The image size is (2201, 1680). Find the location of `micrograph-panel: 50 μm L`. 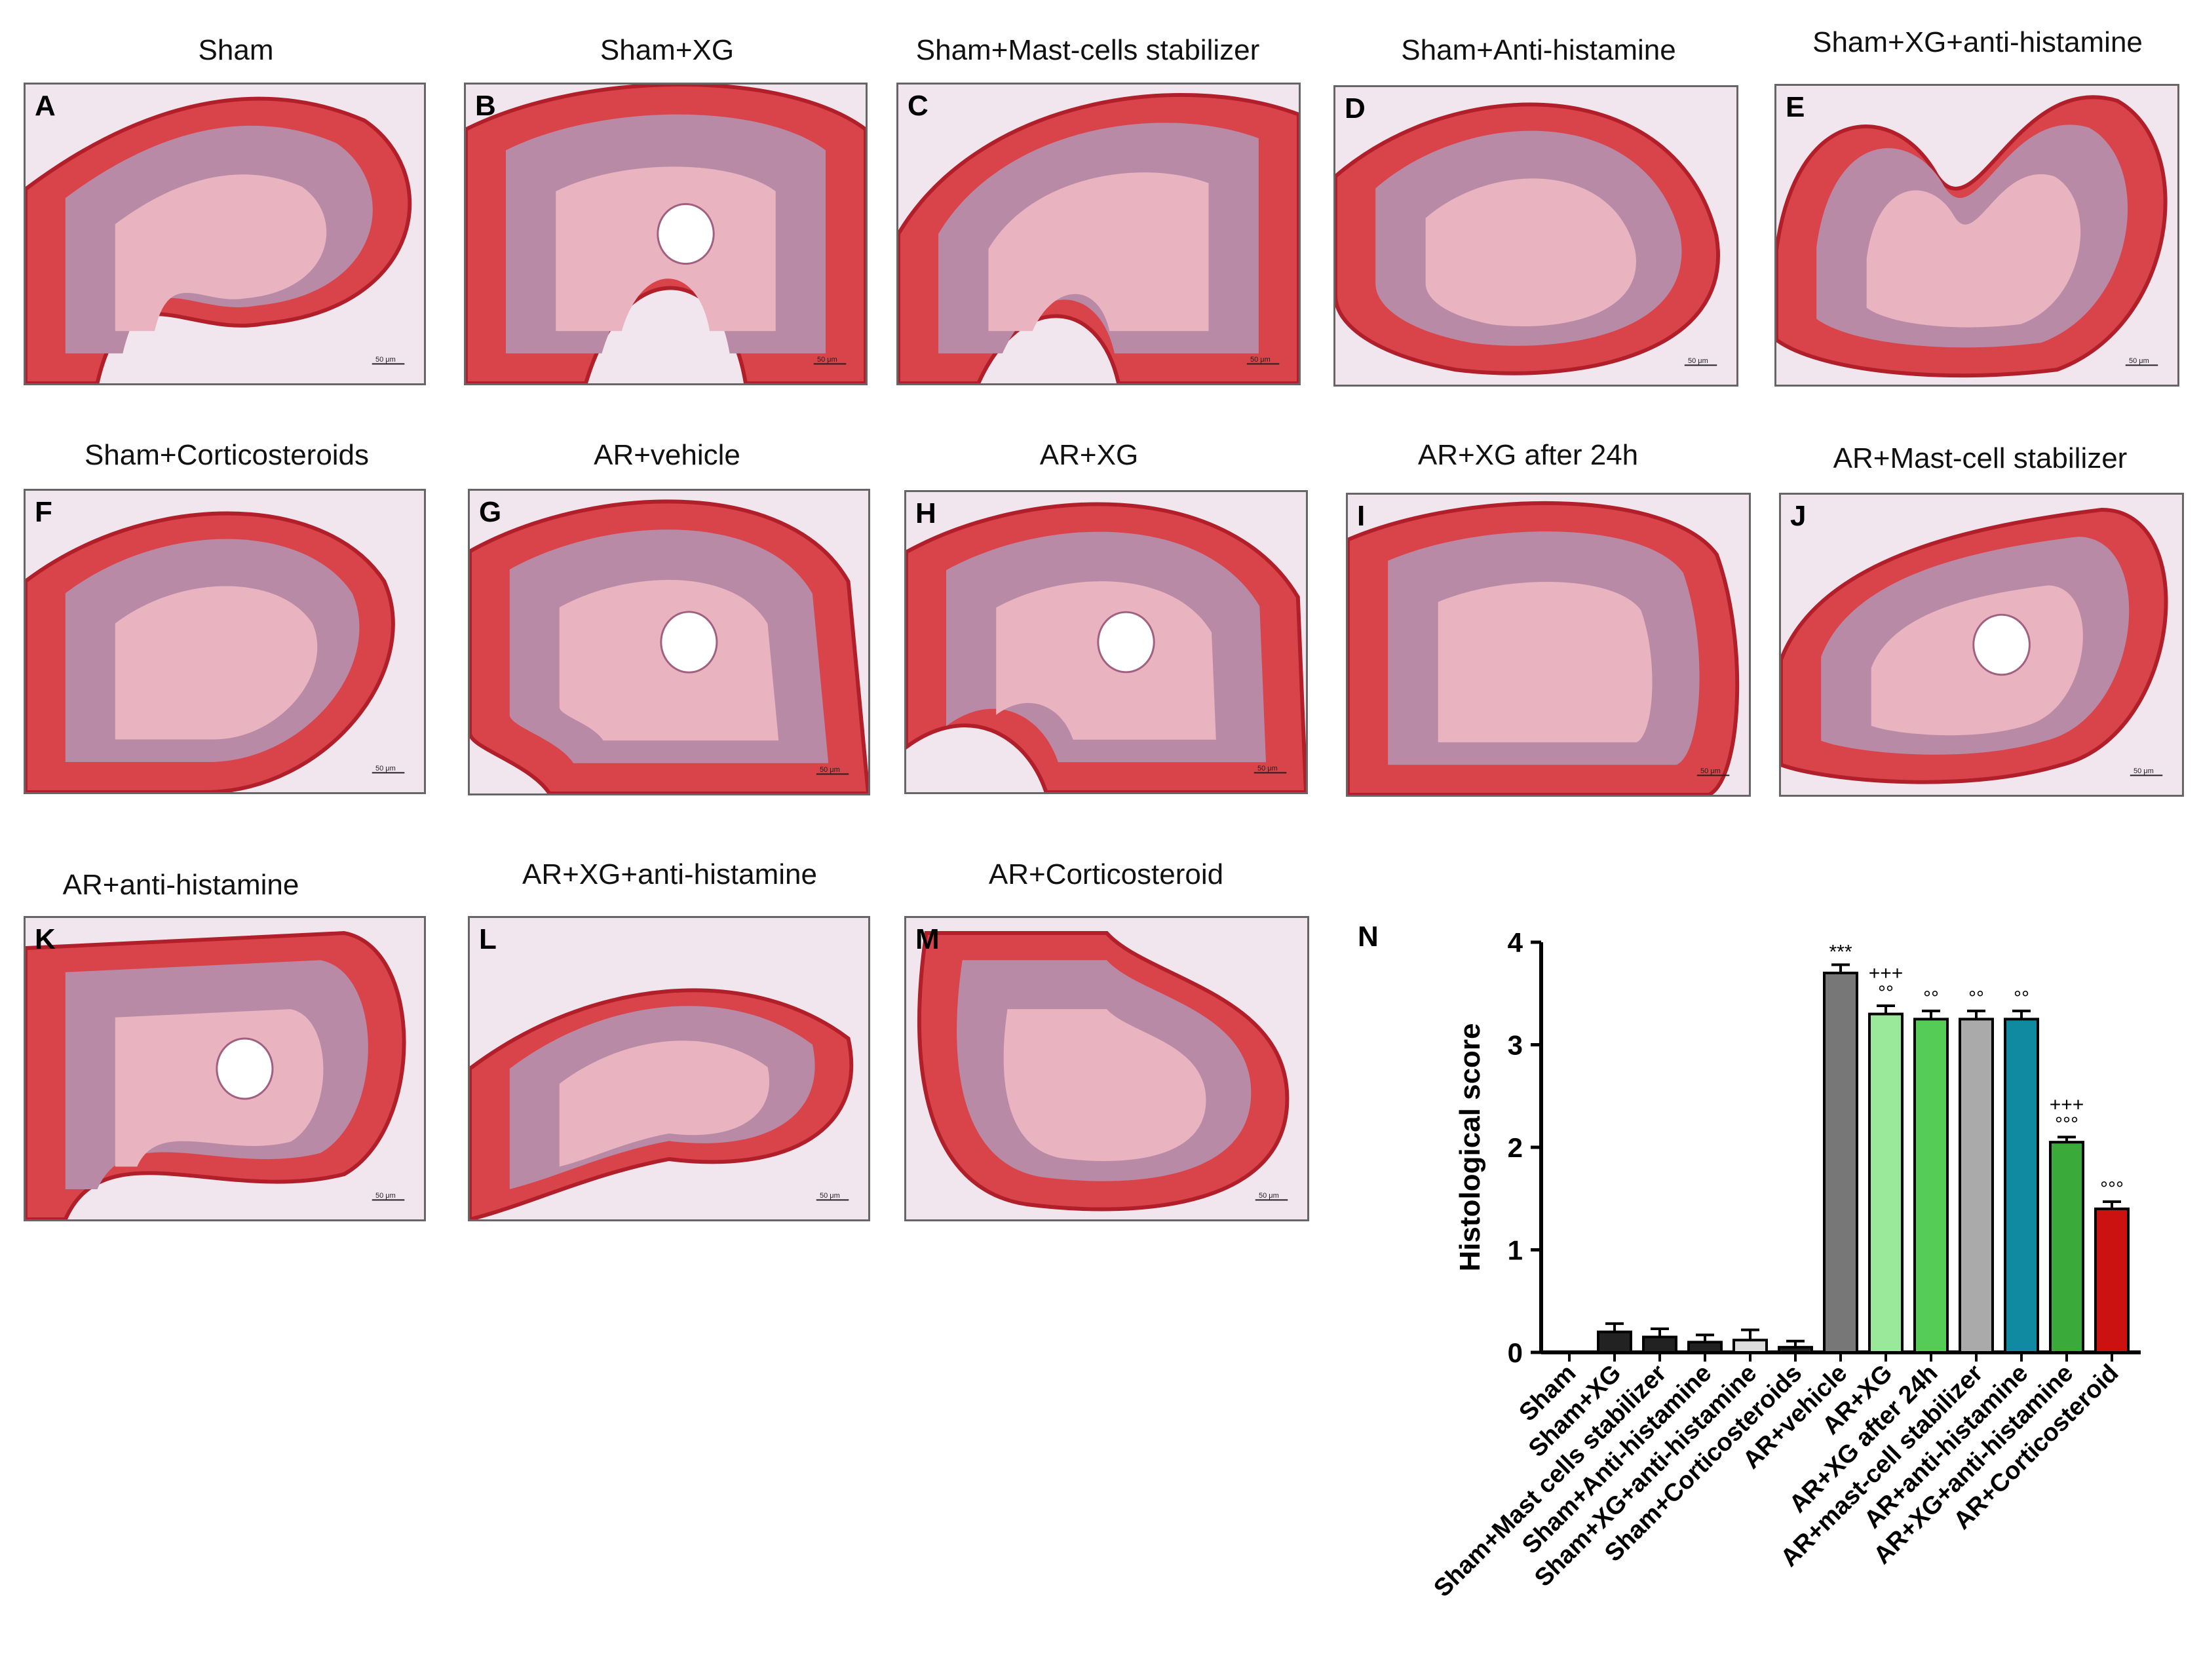

micrograph-panel: 50 μm L is located at coordinates (669, 1068).